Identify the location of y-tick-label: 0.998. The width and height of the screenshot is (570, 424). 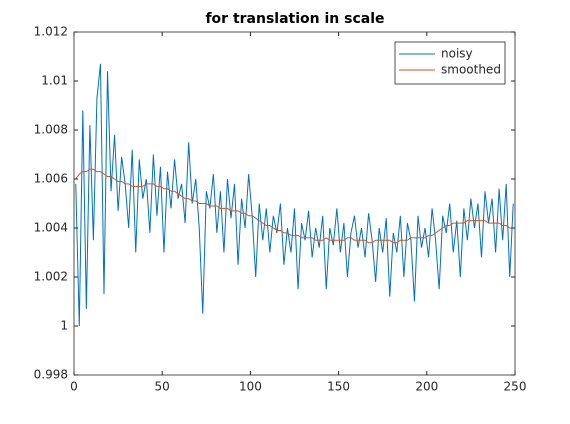
(51, 375).